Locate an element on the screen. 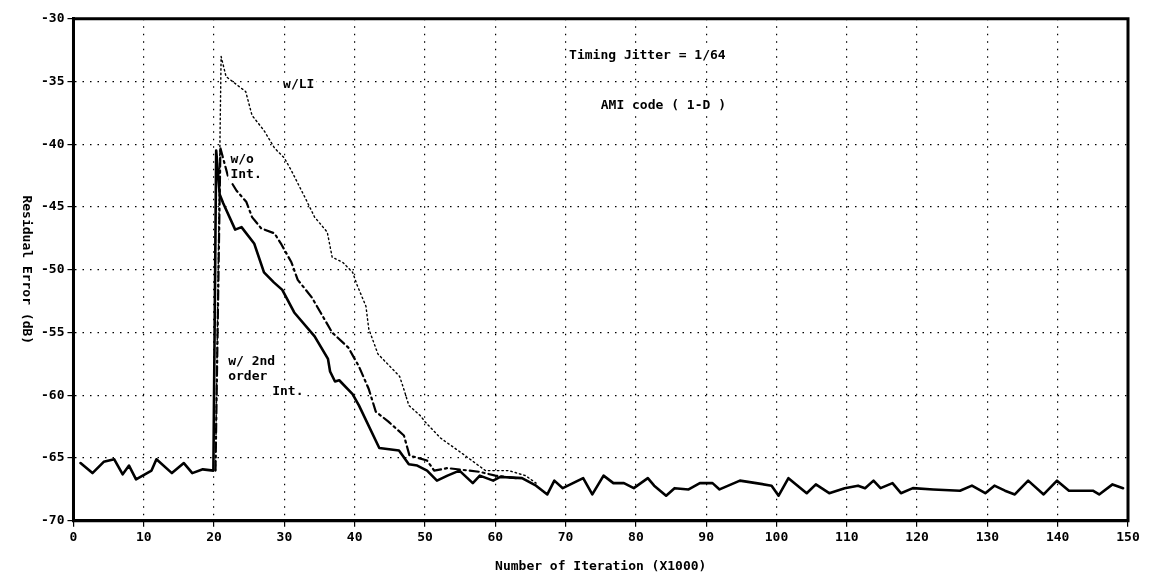 The width and height of the screenshot is (1158, 587). y-tick-label: -50 is located at coordinates (53, 269).